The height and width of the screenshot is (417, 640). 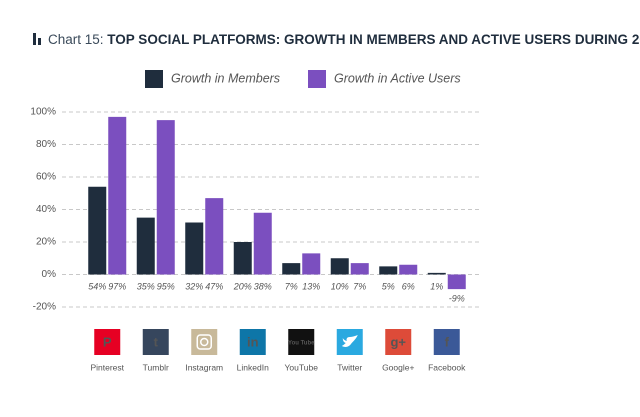 What do you see at coordinates (242, 286) in the screenshot?
I see `value-label: 20%` at bounding box center [242, 286].